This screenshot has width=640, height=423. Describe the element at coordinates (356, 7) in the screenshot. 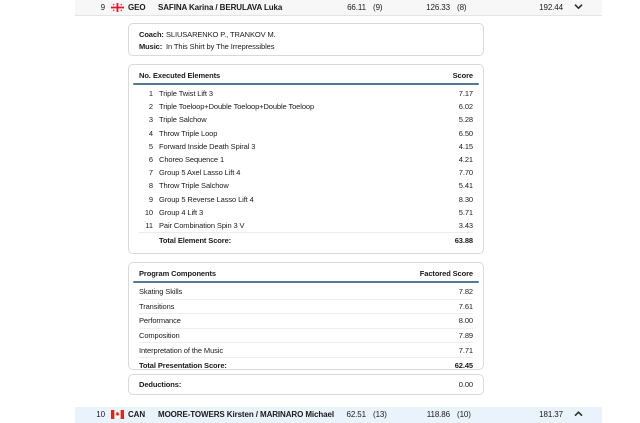

I see `segment1-score: 66.11` at that location.